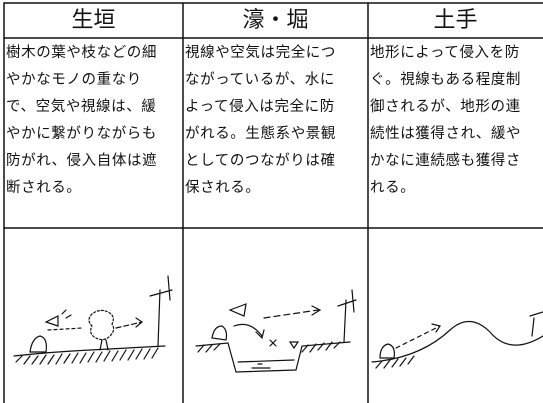 This screenshot has height=403, width=543. I want to click on text-line: れる。, so click(393, 188).